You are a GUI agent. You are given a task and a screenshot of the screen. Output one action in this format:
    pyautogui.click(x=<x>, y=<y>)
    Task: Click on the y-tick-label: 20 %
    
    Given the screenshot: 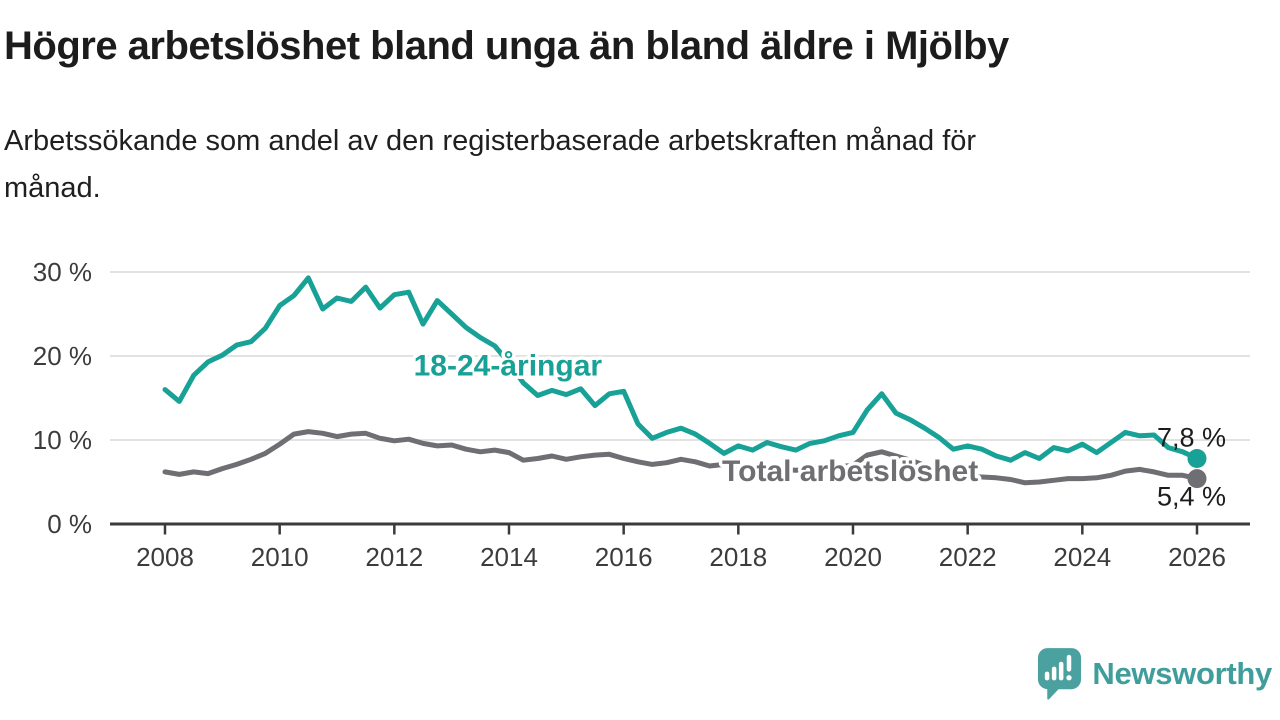 What is the action you would take?
    pyautogui.click(x=62, y=356)
    